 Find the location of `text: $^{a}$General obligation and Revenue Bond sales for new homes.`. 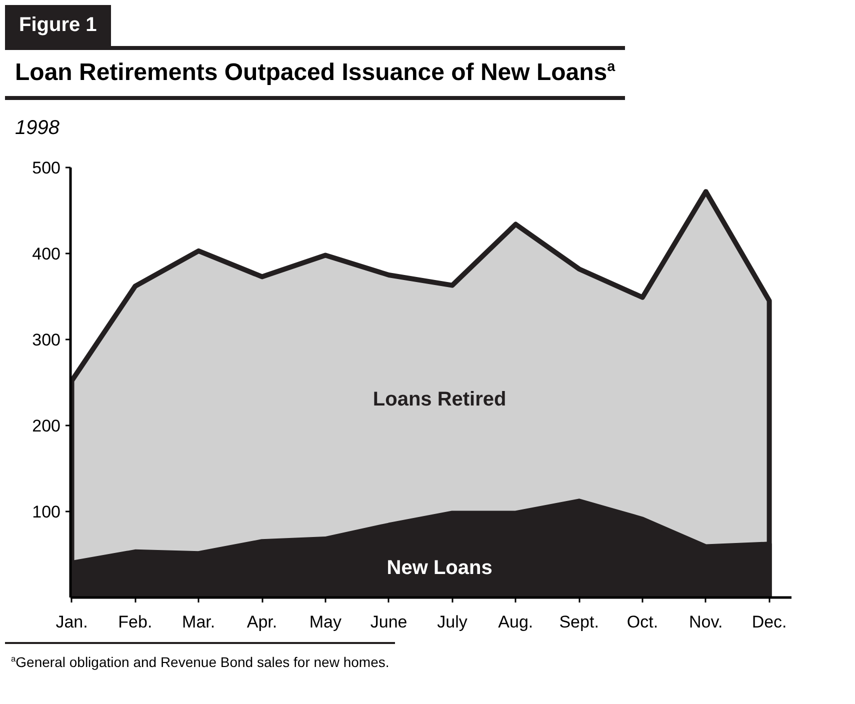

text: $^{a}$General obligation and Revenue Bond sales for new homes. is located at coordinates (200, 657).